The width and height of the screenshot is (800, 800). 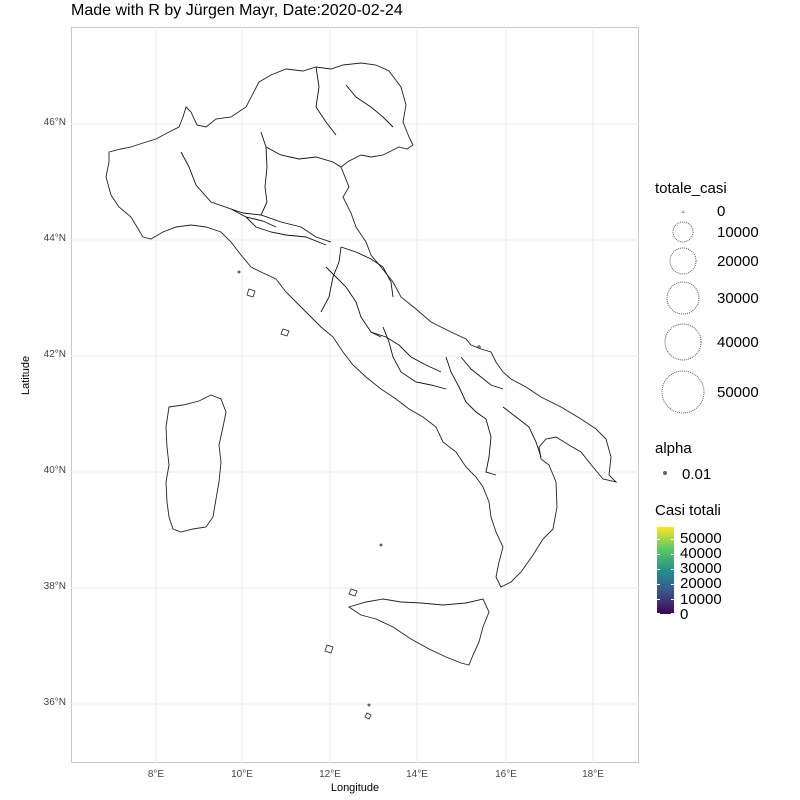 I want to click on x-tick-label: 14°E, so click(x=417, y=774).